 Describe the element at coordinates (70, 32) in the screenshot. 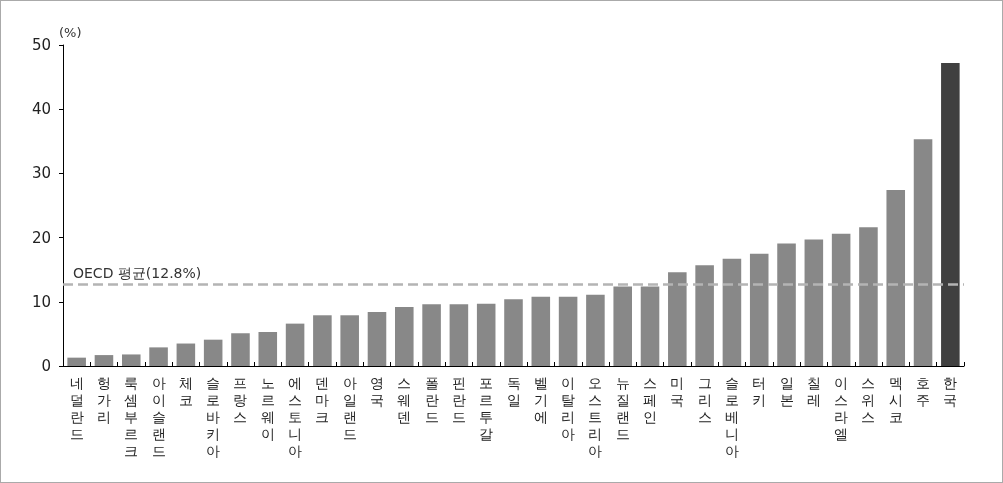

I see `y-axis-title: (%)` at that location.